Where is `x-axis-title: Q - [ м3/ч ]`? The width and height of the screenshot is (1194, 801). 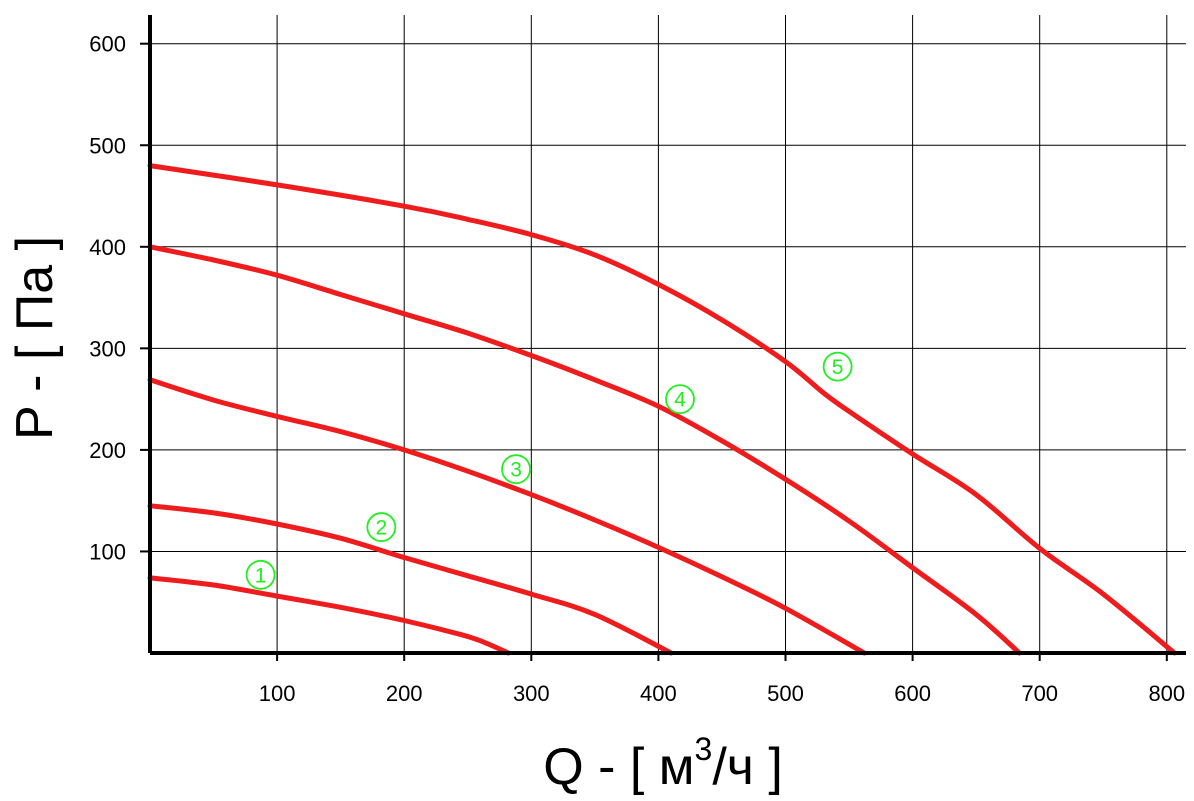
x-axis-title: Q - [ м3/ч ] is located at coordinates (663, 763).